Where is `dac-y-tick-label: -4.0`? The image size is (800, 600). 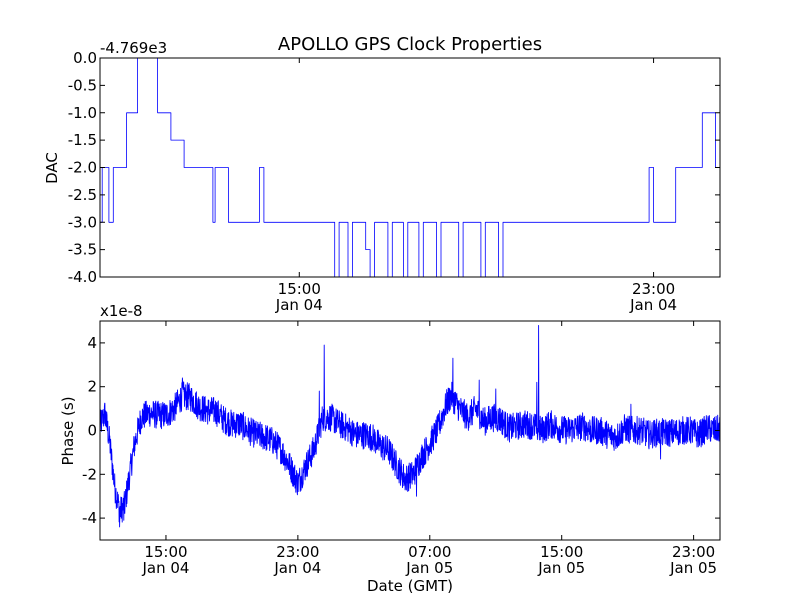
dac-y-tick-label: -4.0 is located at coordinates (82, 277).